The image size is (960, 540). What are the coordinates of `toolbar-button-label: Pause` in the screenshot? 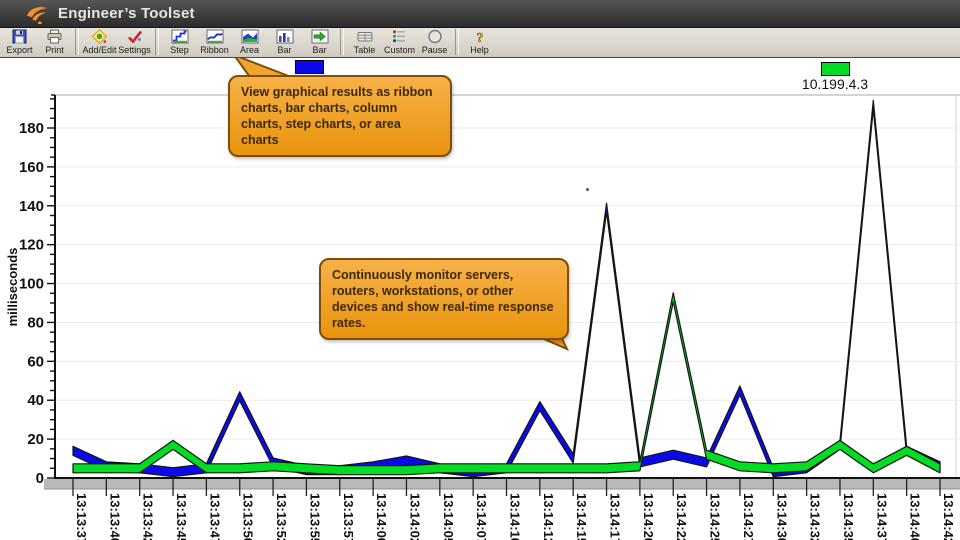 It's located at (434, 50).